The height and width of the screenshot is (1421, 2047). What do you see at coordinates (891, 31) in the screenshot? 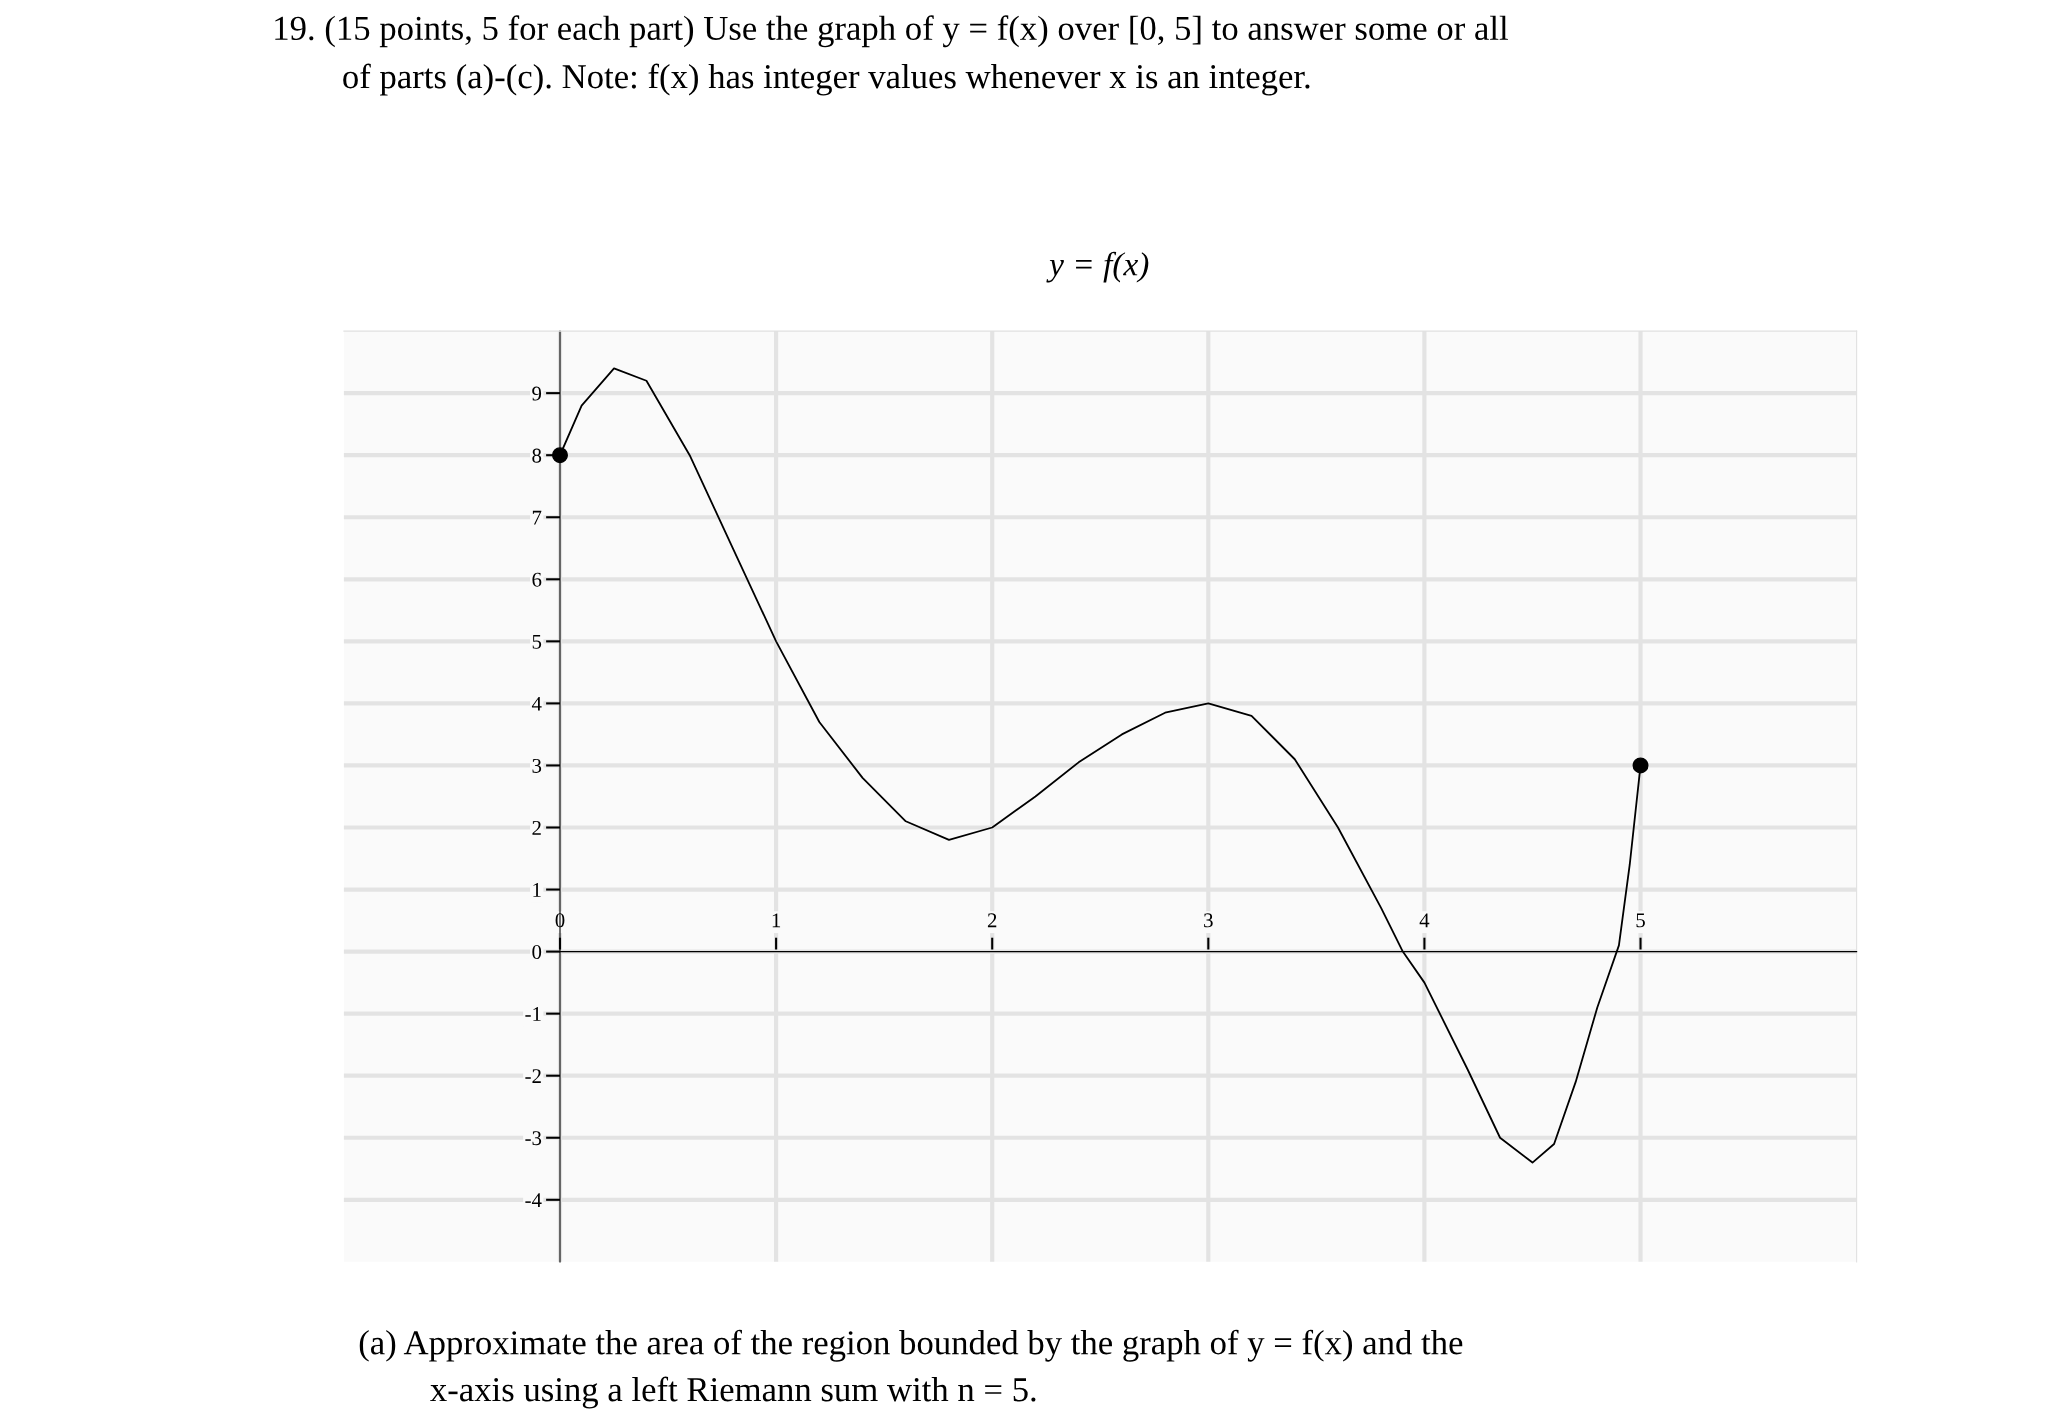
I see `text: 19. (15 points, 5 for each part) Use the graph of y = f(x) over [0, 5] to answer some or all` at bounding box center [891, 31].